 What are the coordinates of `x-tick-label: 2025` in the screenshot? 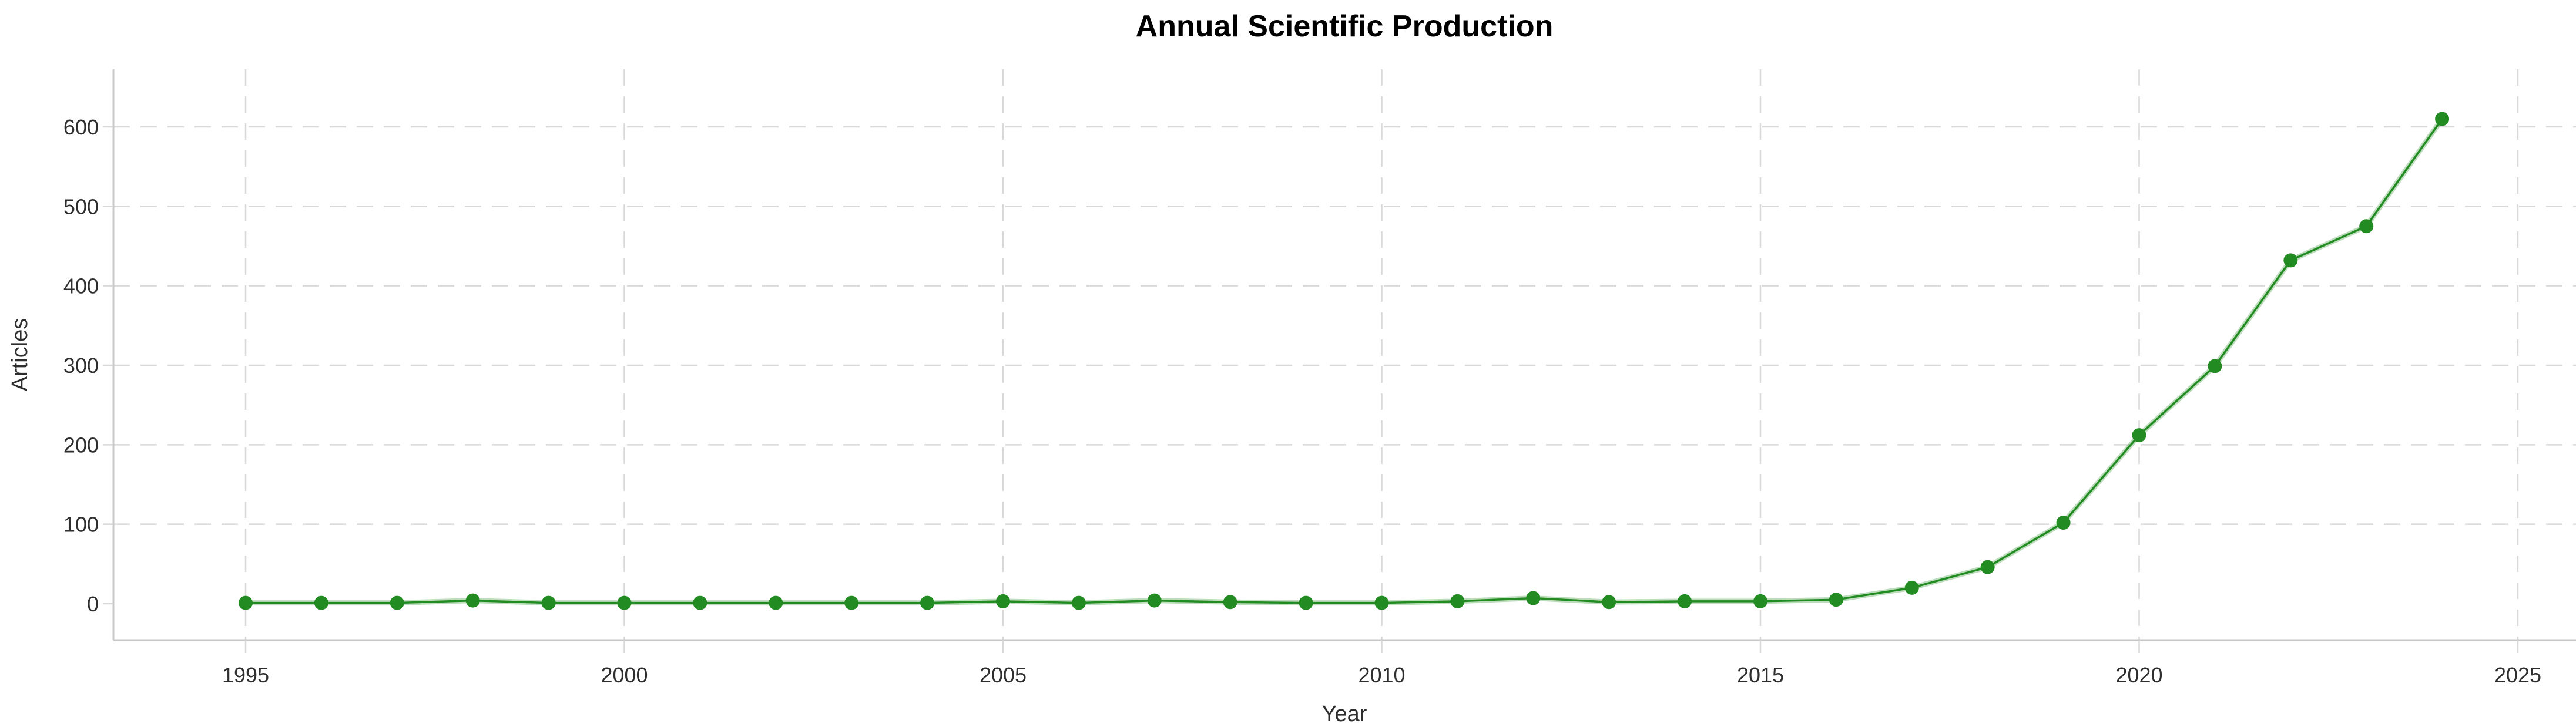 It's located at (2518, 675).